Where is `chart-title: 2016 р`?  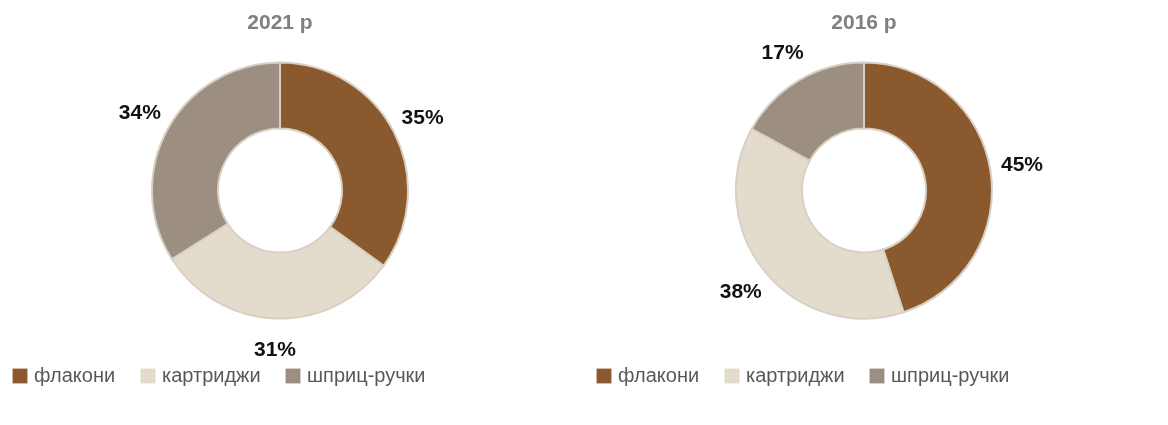
chart-title: 2016 р is located at coordinates (864, 21).